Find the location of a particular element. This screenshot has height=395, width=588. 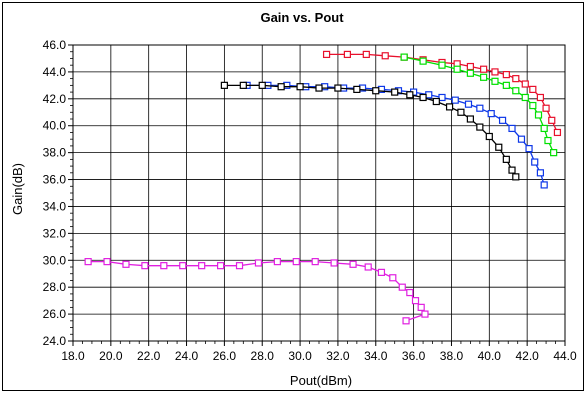

x-tick-label: 34.0 is located at coordinates (376, 356).